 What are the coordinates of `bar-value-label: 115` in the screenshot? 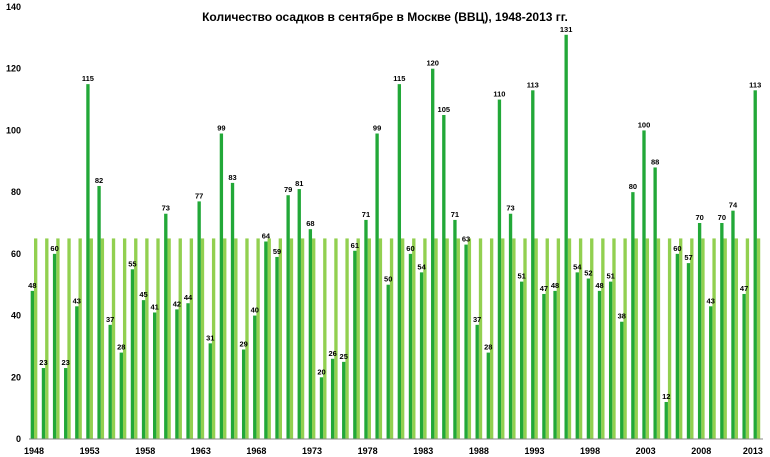 It's located at (399, 78).